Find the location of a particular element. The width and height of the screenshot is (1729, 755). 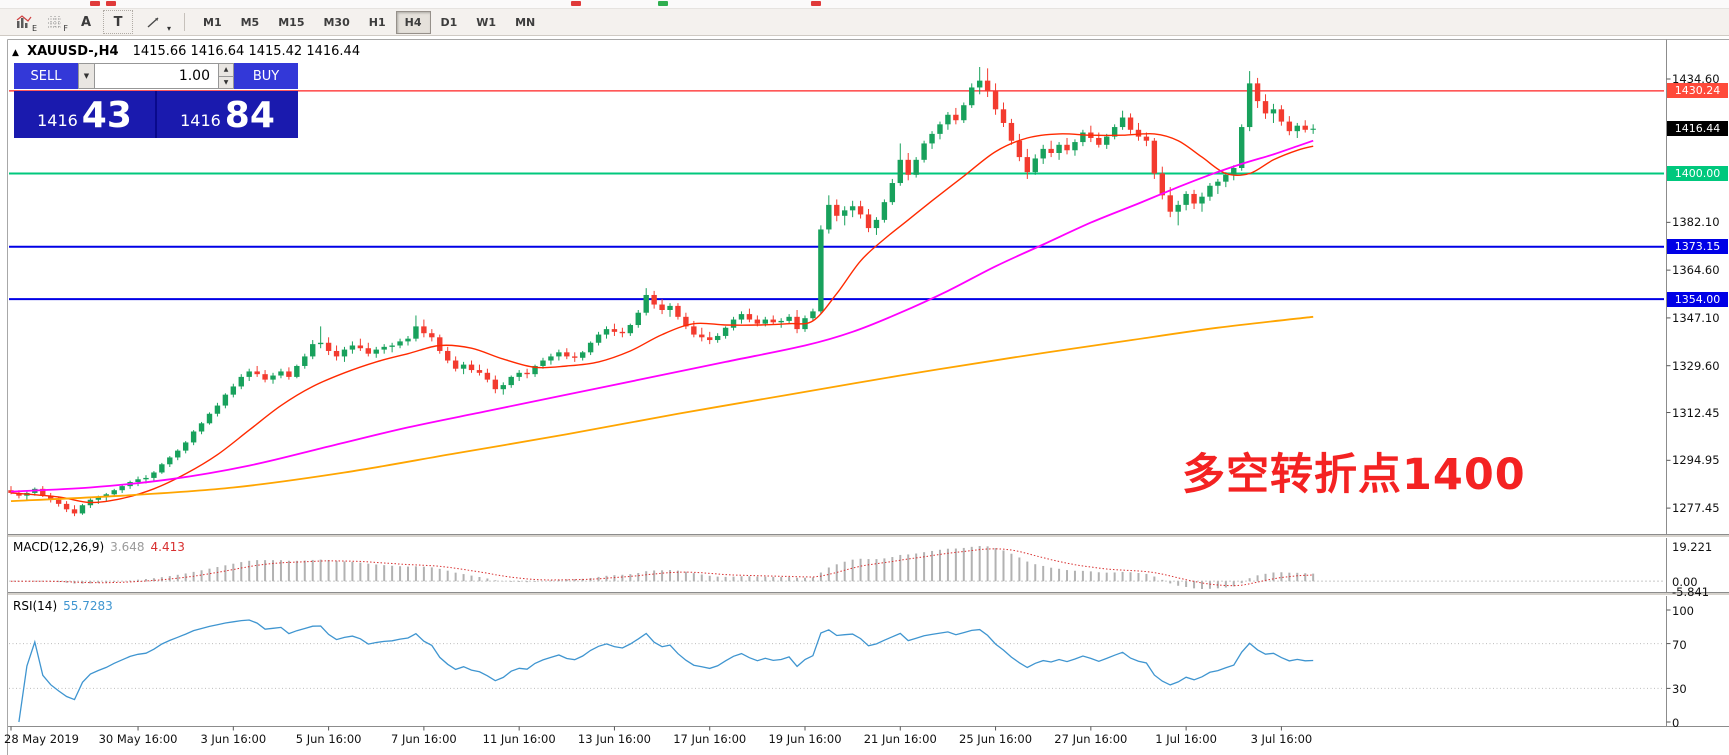

timeframe-button-MN: MN is located at coordinates (525, 22).